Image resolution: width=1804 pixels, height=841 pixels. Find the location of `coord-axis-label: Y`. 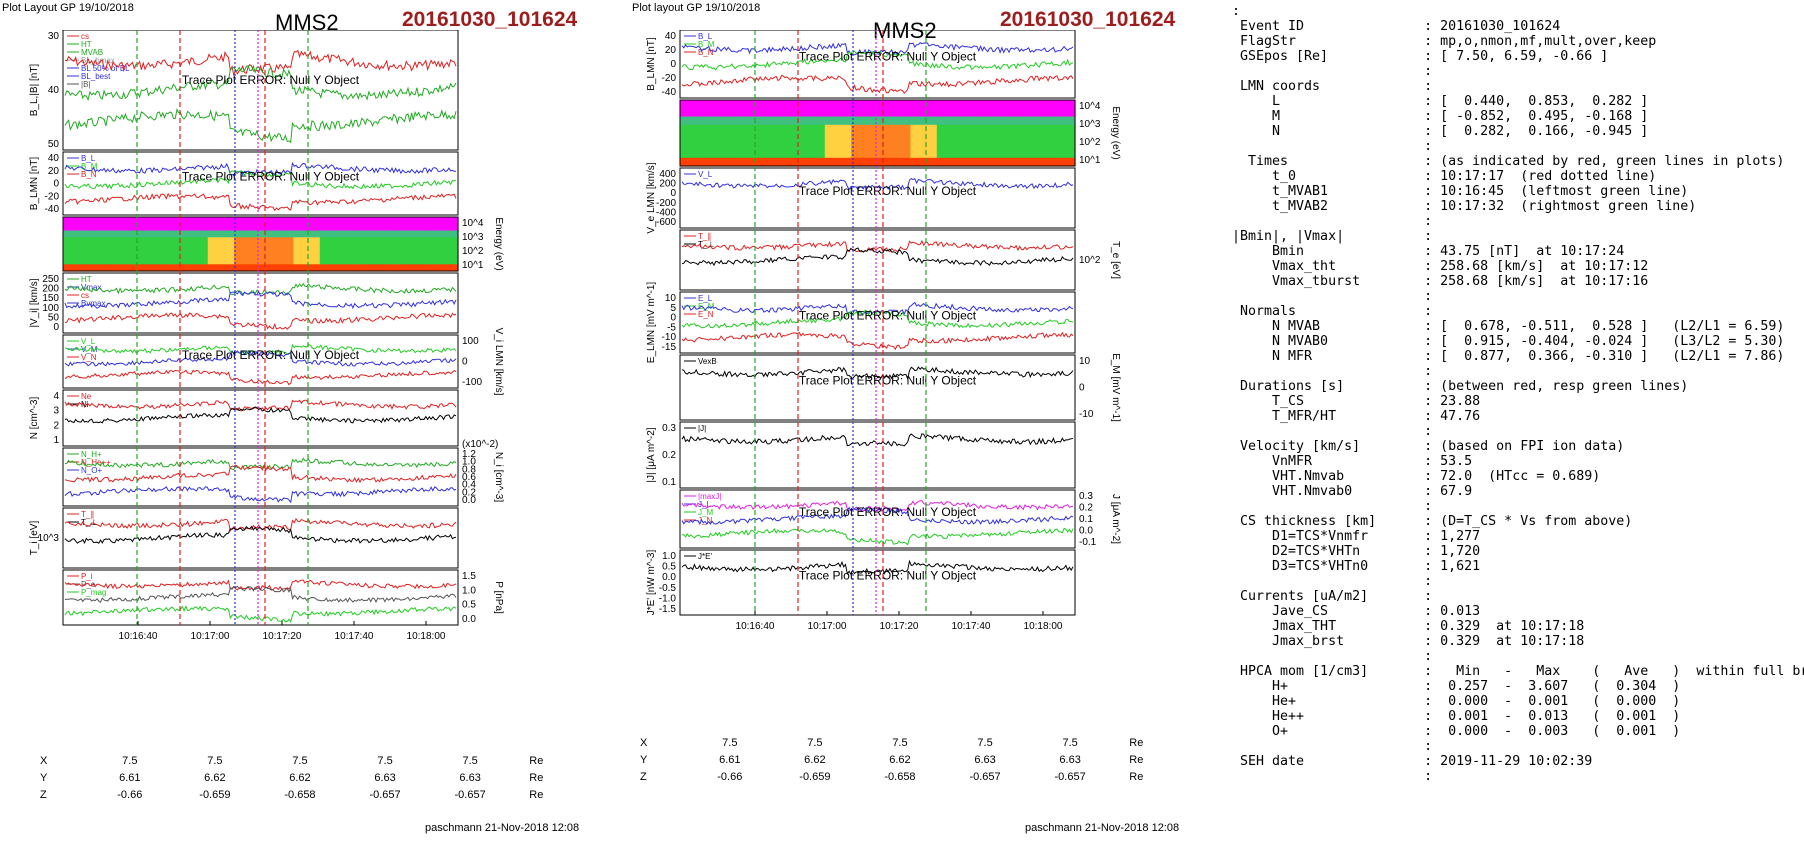

coord-axis-label: Y is located at coordinates (44, 777).